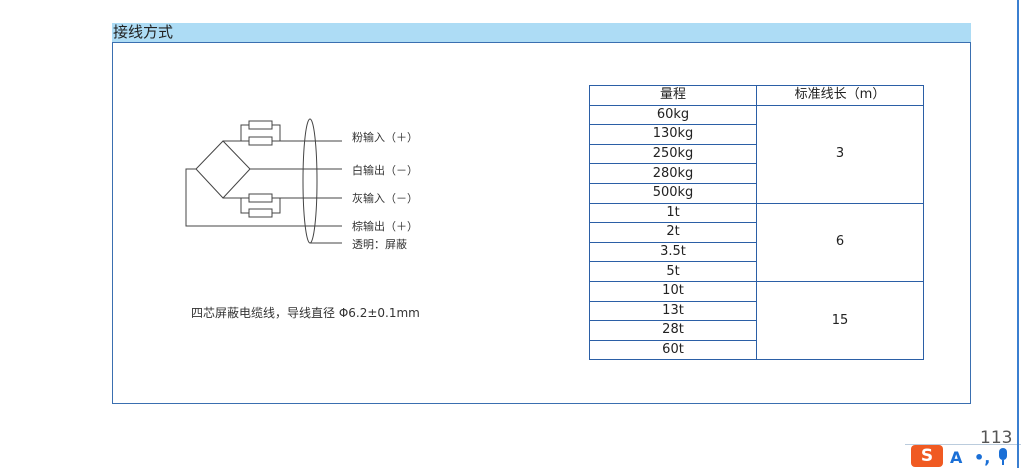 The width and height of the screenshot is (1021, 468). What do you see at coordinates (673, 115) in the screenshot?
I see `range-cell: 60kg` at bounding box center [673, 115].